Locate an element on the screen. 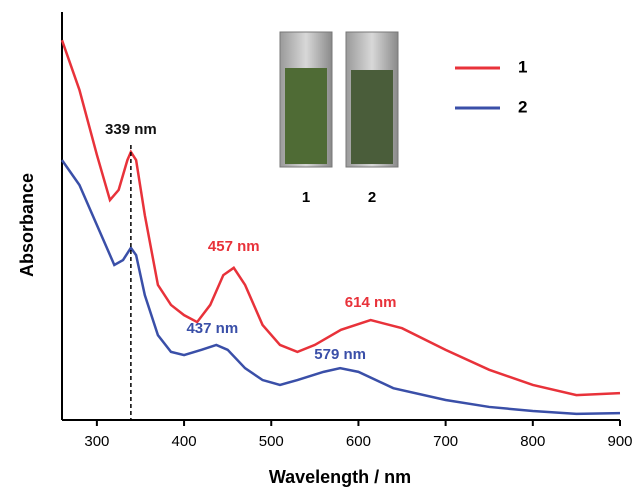 The height and width of the screenshot is (492, 636). x-axis-title: Wavelength / nm is located at coordinates (340, 477).